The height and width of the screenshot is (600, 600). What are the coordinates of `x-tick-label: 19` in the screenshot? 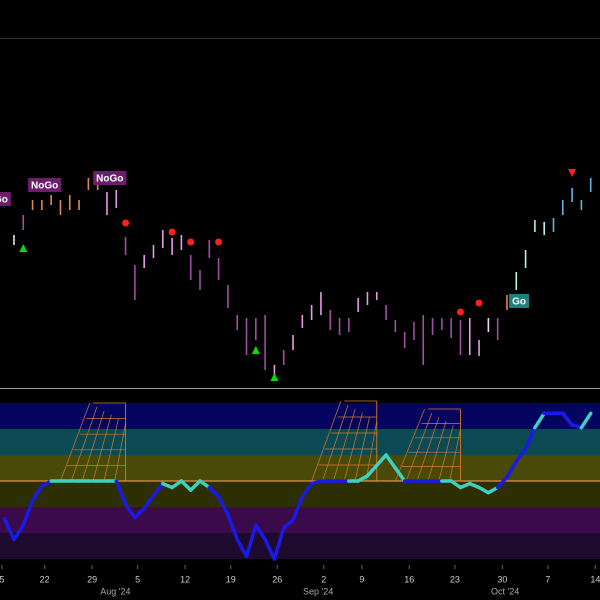 It's located at (231, 579).